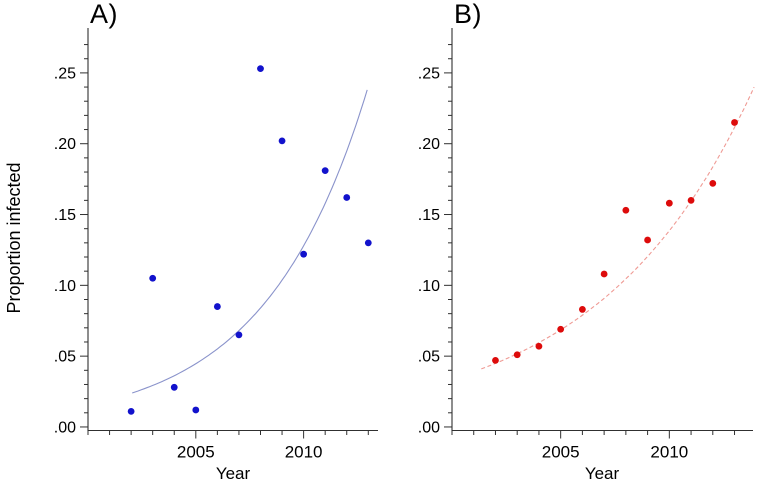  Describe the element at coordinates (104, 14) in the screenshot. I see `panel-a-title: A)` at that location.